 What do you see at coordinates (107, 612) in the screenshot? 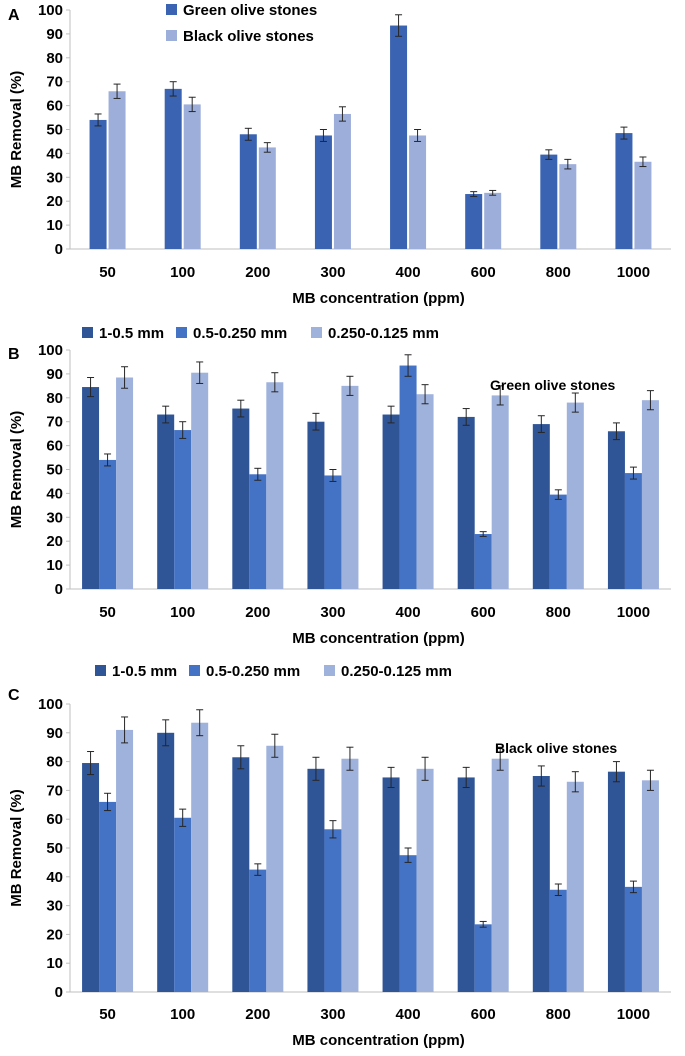
I see `x-tick-label: 50` at bounding box center [107, 612].